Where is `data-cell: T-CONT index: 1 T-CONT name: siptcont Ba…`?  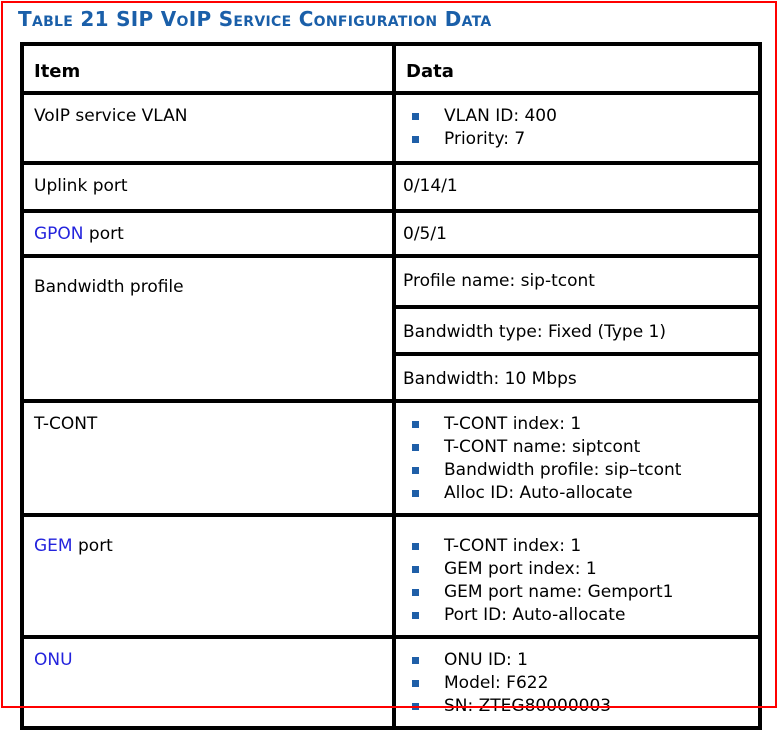 data-cell: T-CONT index: 1 T-CONT name: siptcont Ba… is located at coordinates (577, 458).